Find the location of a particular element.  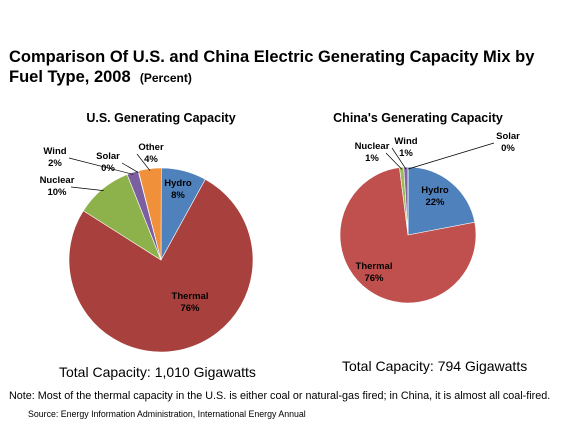

china-leader-wind is located at coordinates (399, 158).